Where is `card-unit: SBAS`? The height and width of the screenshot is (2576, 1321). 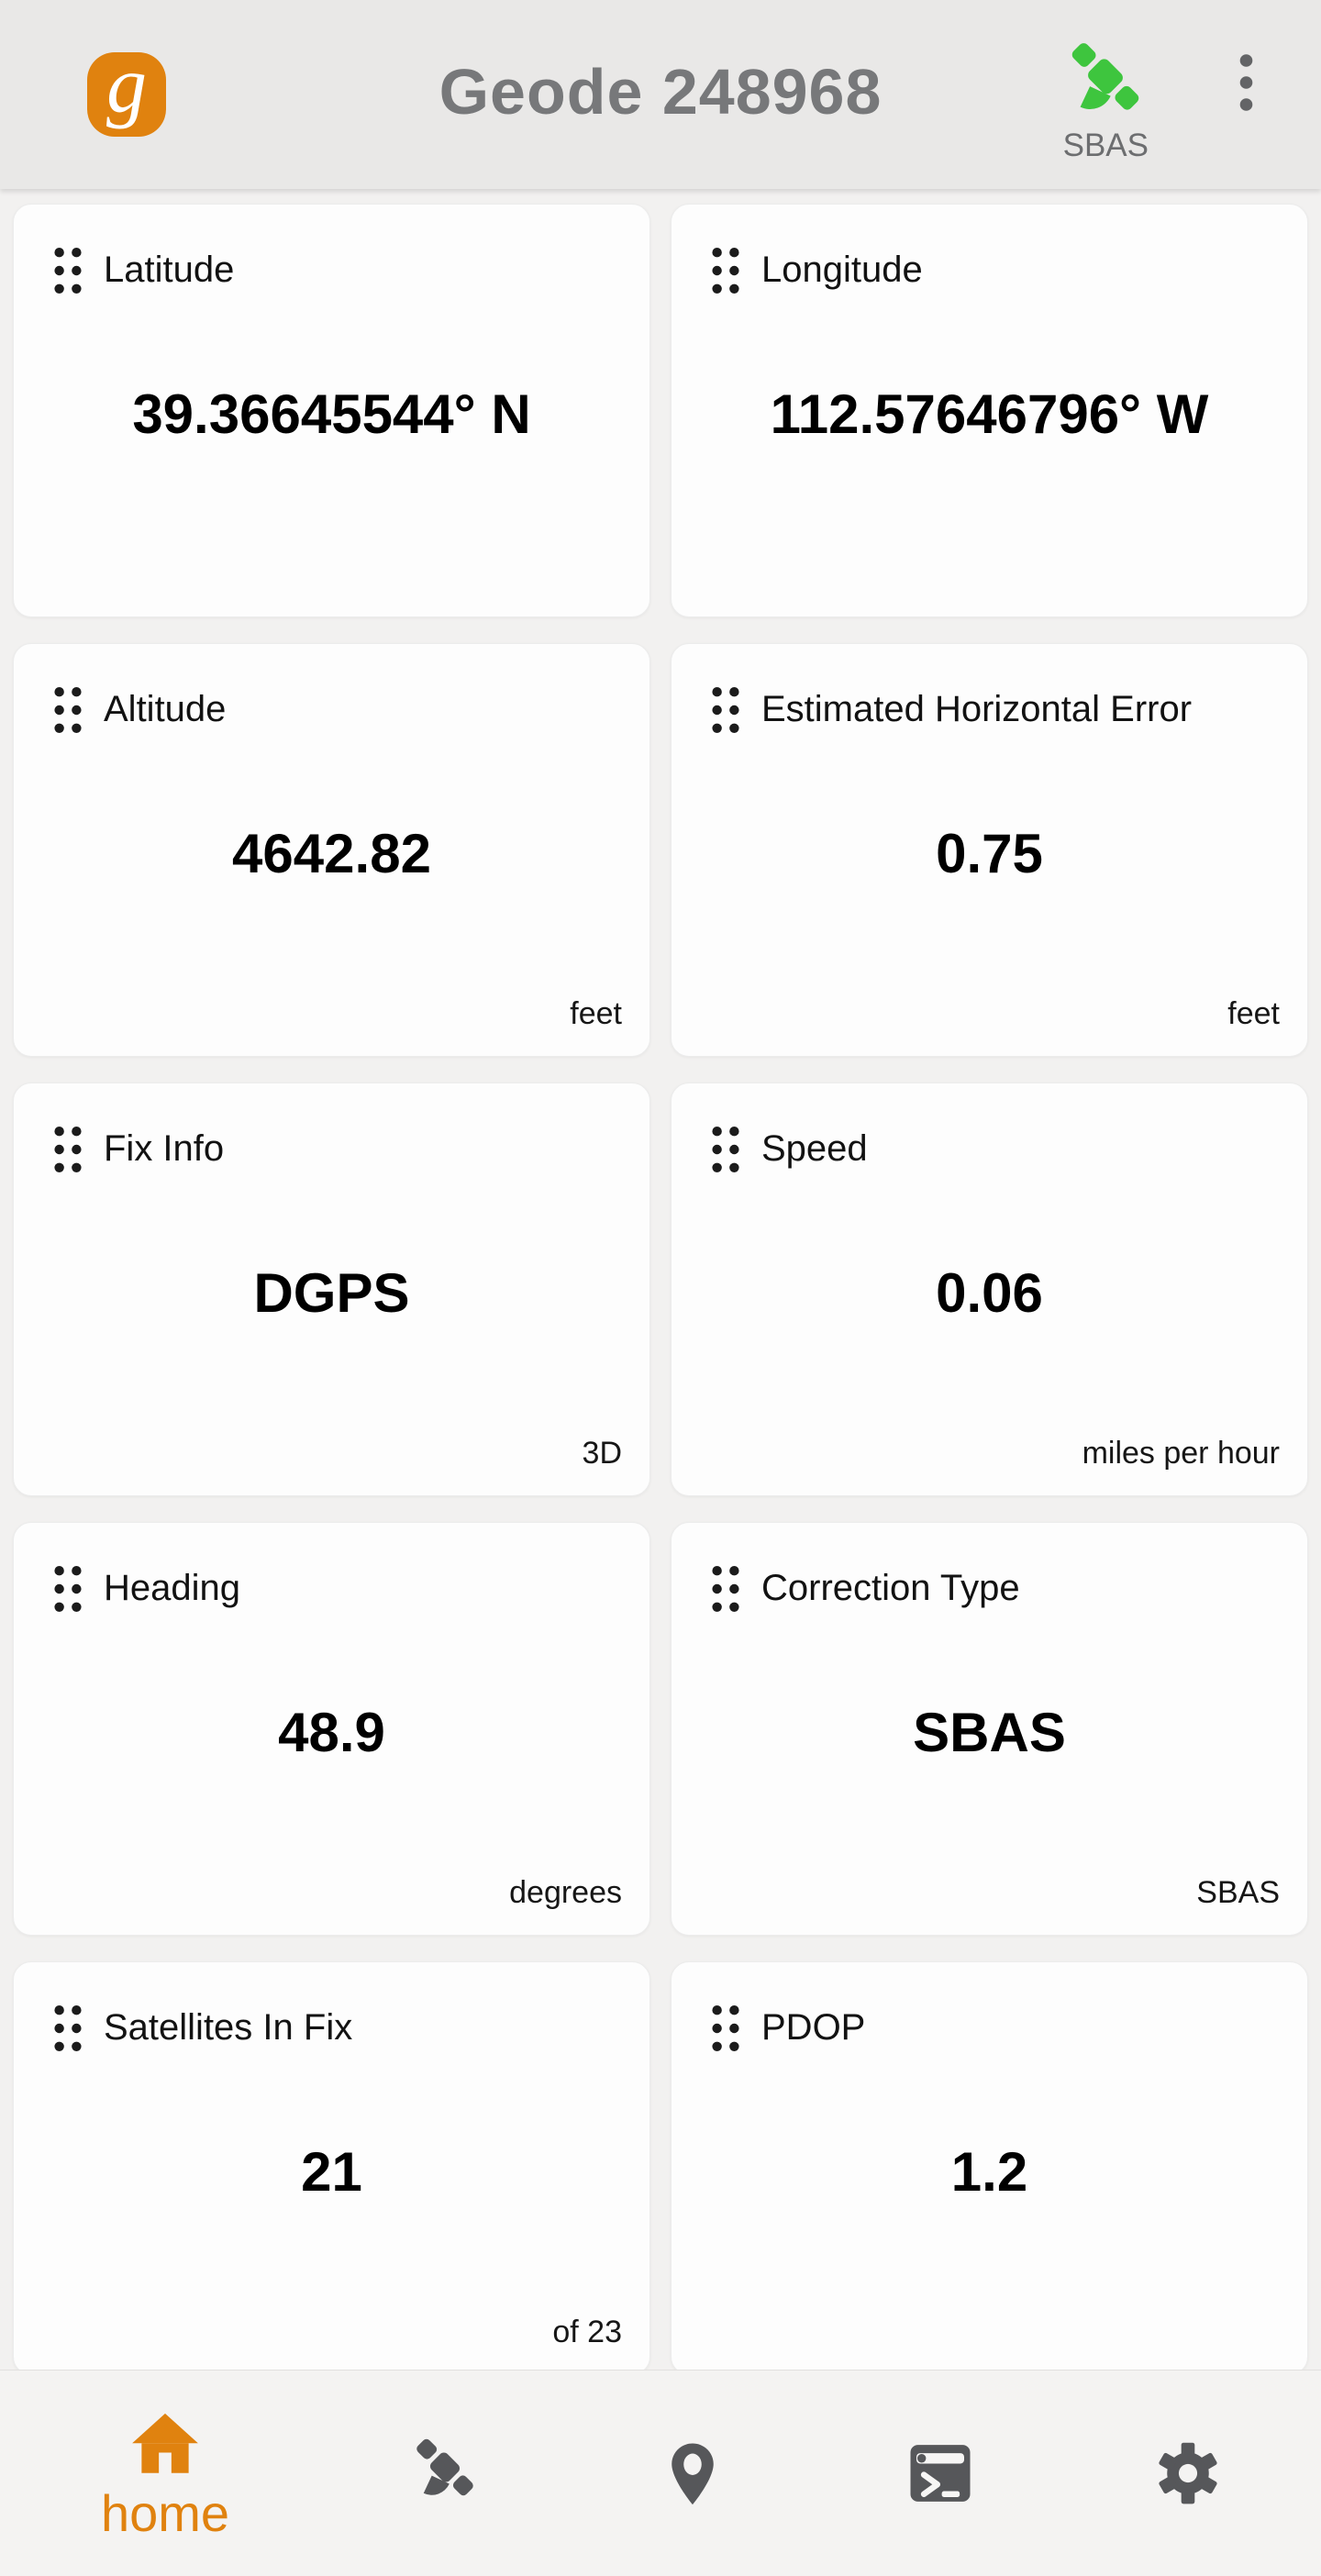 card-unit: SBAS is located at coordinates (1238, 1892).